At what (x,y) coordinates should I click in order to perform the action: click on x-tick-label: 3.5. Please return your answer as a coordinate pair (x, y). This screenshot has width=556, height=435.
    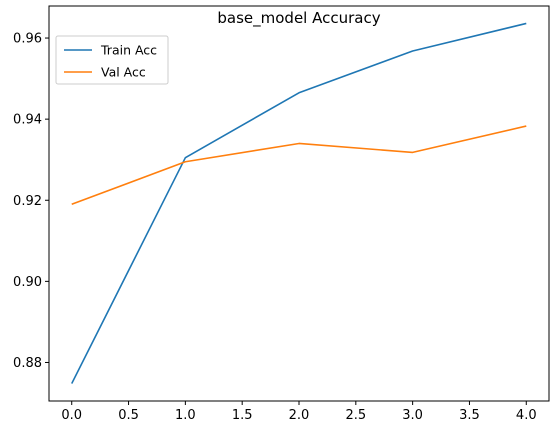
    Looking at the image, I should click on (469, 415).